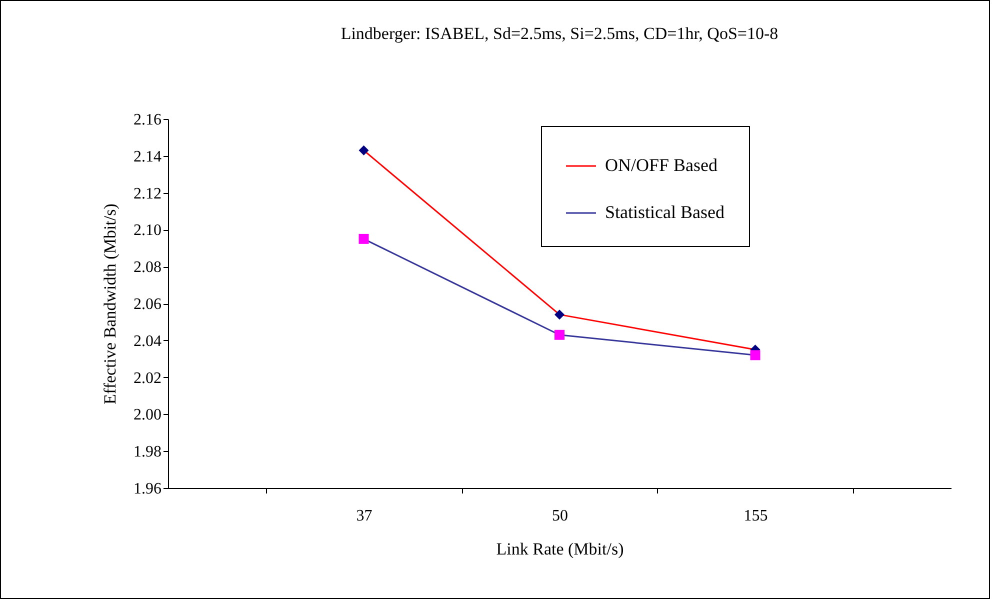 The height and width of the screenshot is (601, 992). What do you see at coordinates (661, 165) in the screenshot?
I see `legend-label: ON/OFF Based` at bounding box center [661, 165].